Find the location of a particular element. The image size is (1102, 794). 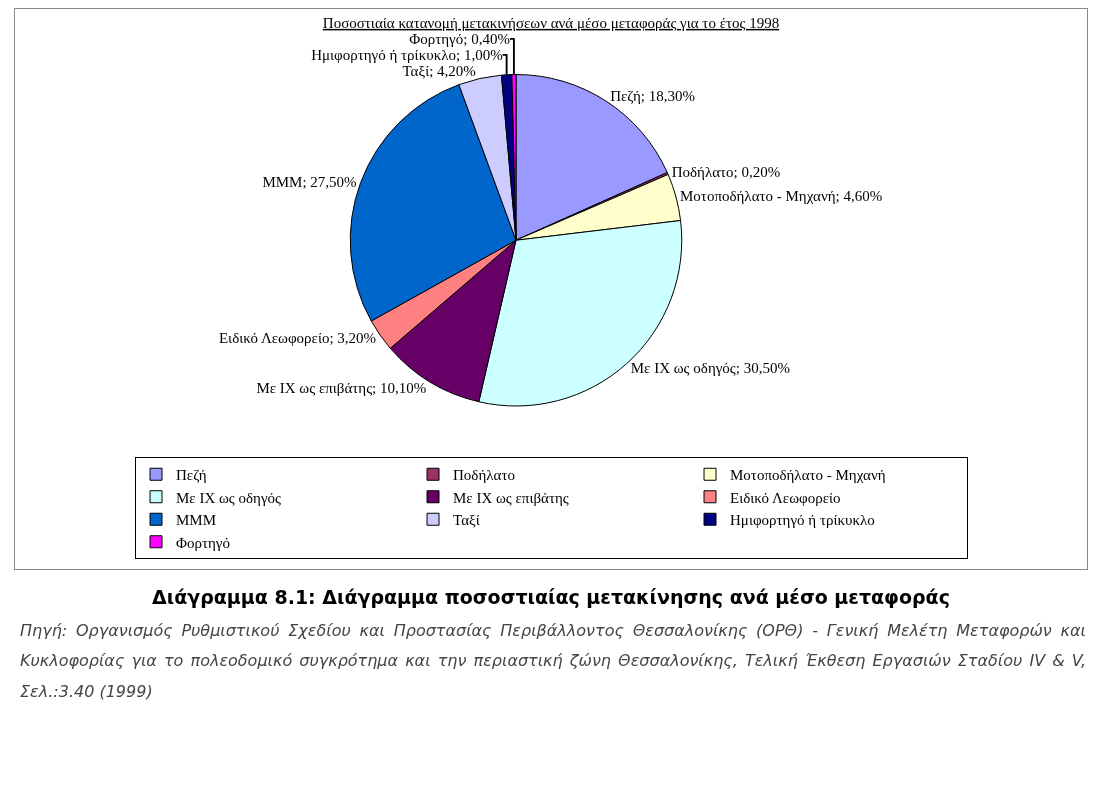

legend-label: ΜΜΜ is located at coordinates (196, 520).